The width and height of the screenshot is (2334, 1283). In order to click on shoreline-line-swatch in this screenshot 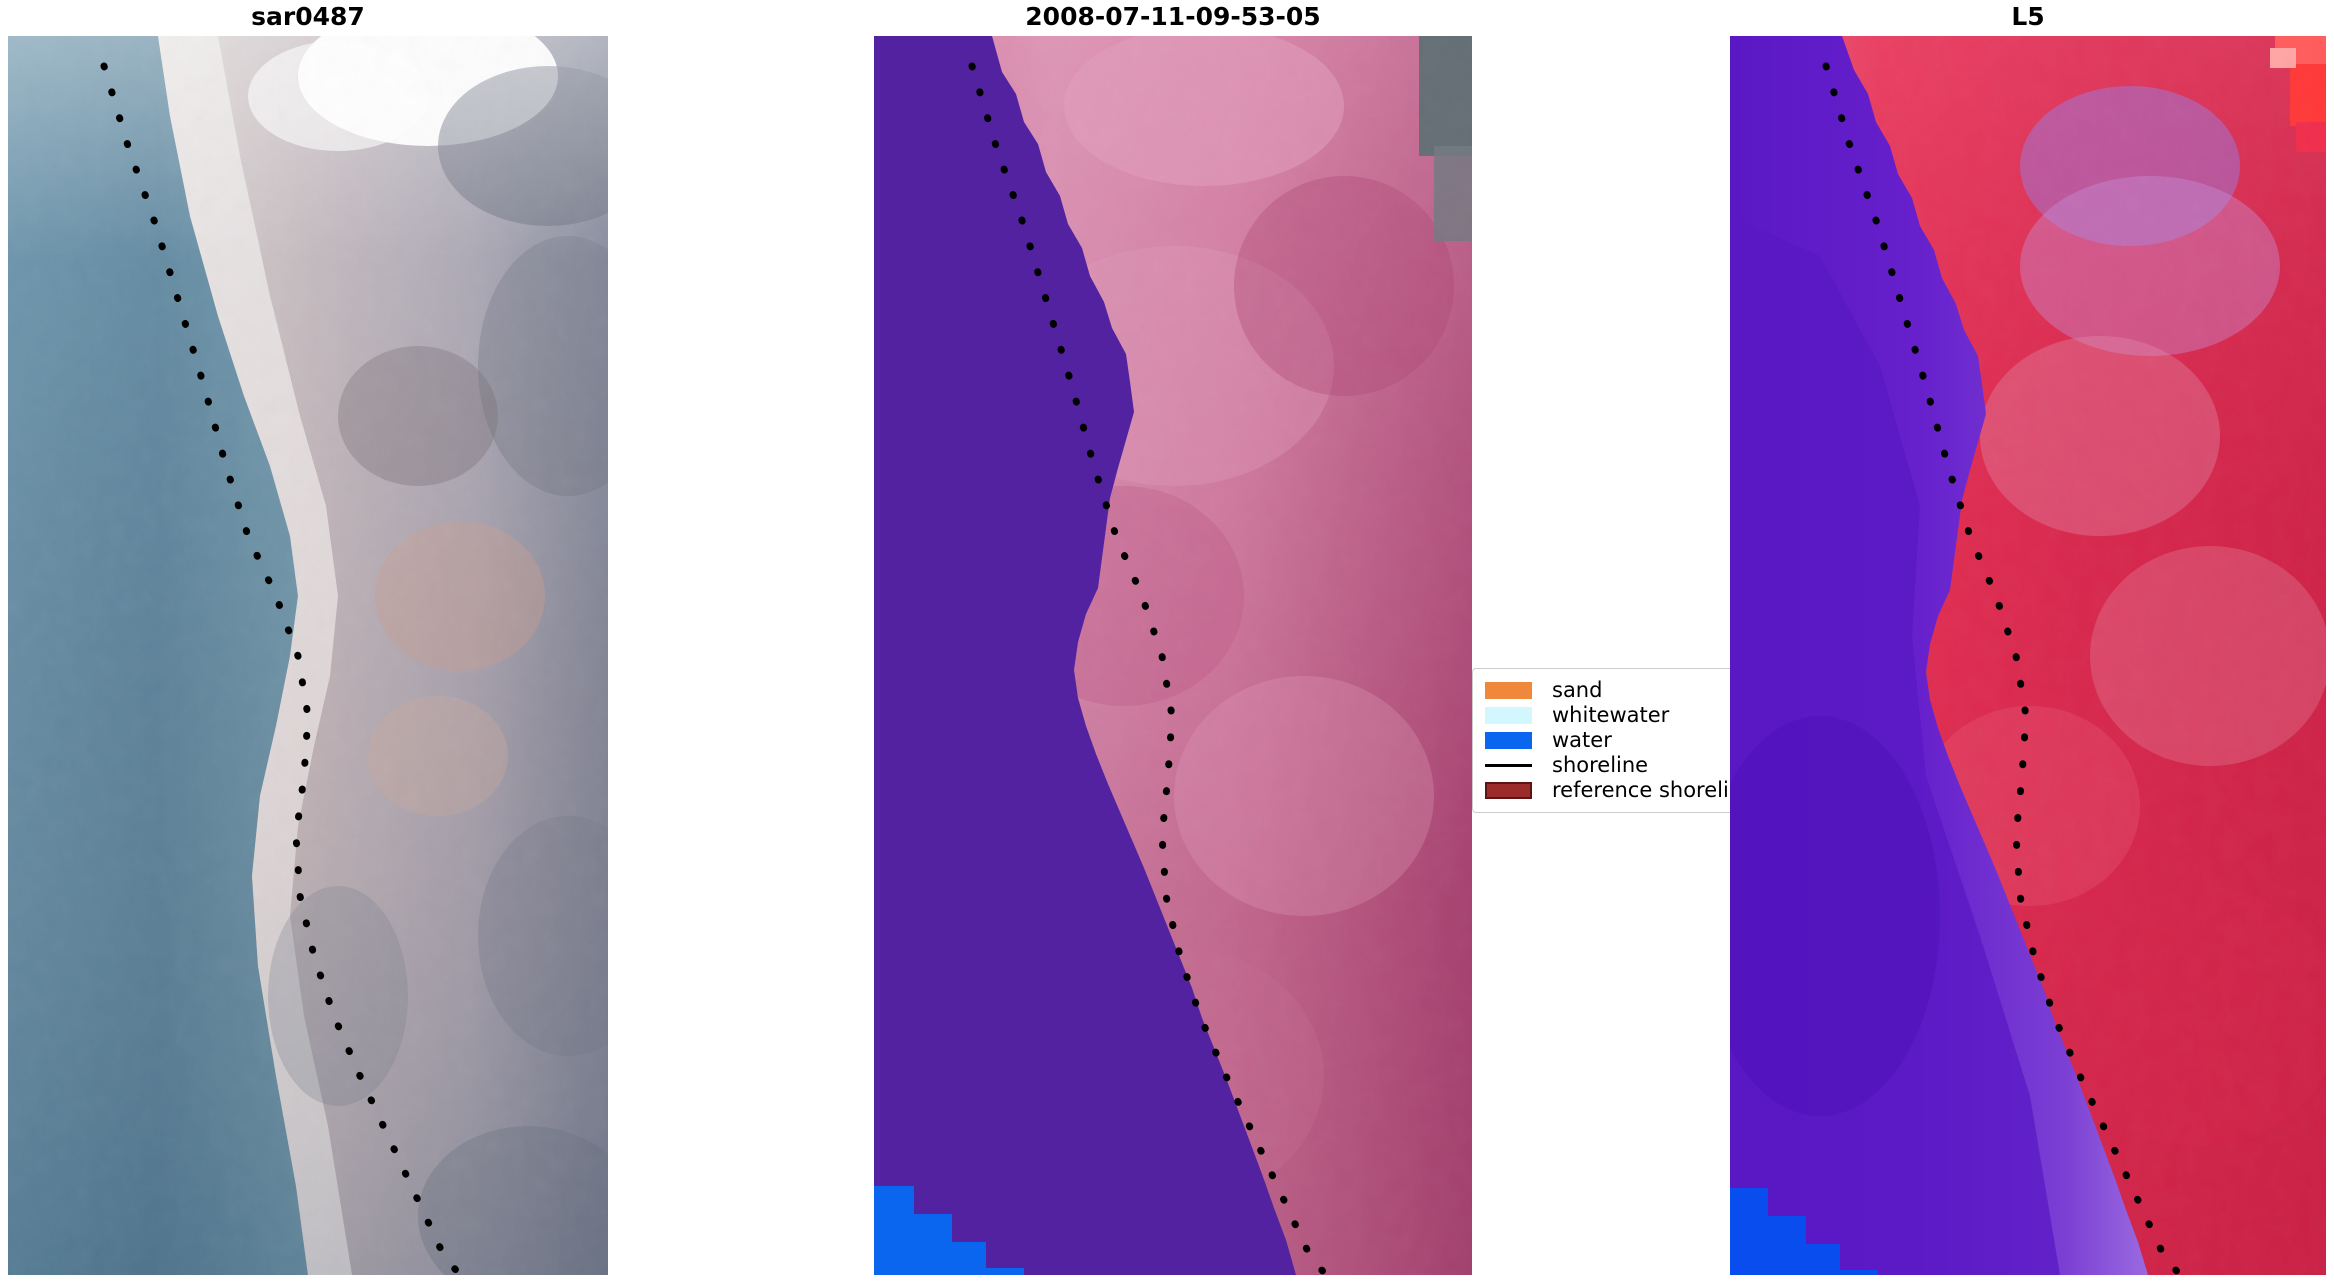, I will do `click(1508, 765)`.